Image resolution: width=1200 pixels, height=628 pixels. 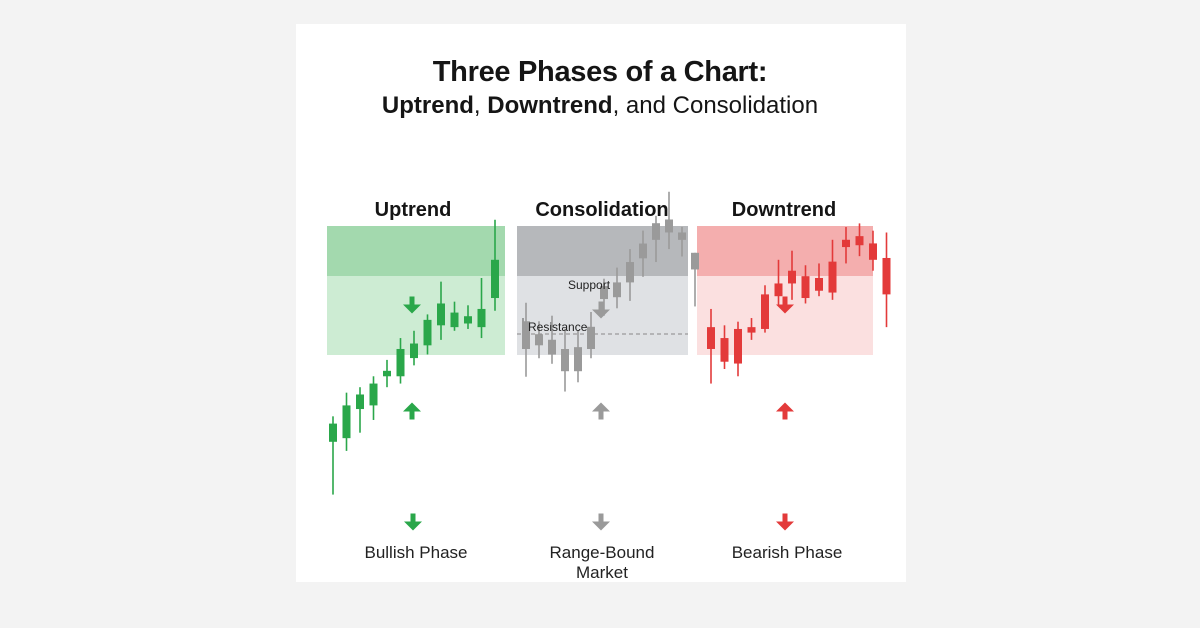 What do you see at coordinates (602, 251) in the screenshot?
I see `zone-band-consolidation` at bounding box center [602, 251].